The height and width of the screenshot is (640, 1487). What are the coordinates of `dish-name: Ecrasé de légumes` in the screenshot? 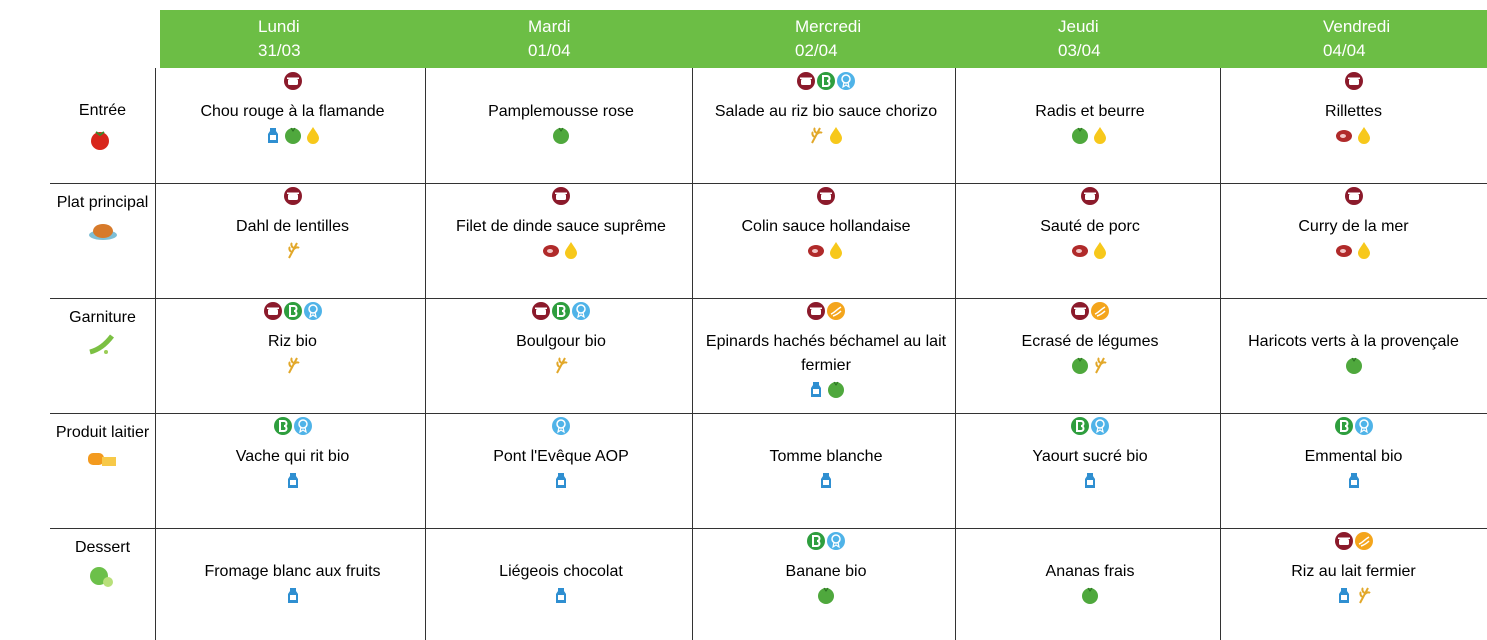 It's located at (1090, 341).